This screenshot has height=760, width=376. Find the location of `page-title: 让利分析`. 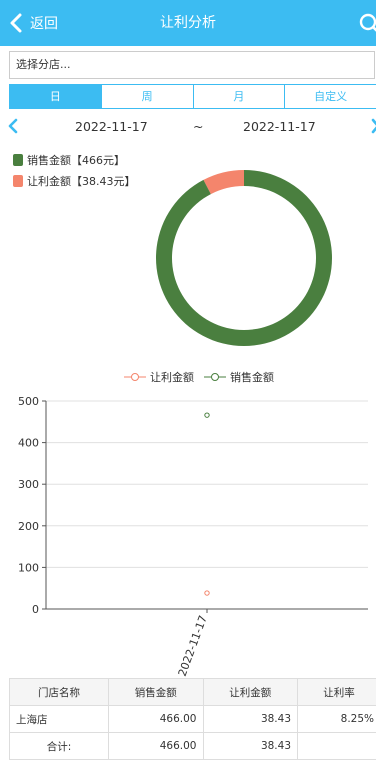

page-title: 让利分析 is located at coordinates (188, 23).